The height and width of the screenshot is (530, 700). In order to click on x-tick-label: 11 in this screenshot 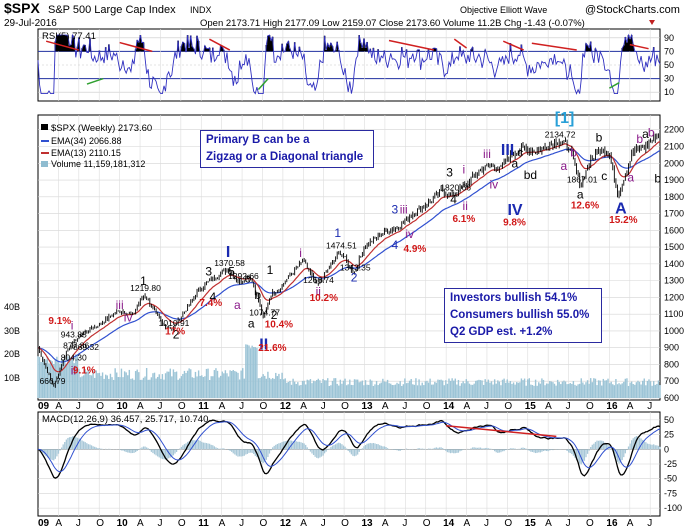, I will do `click(203, 406)`.